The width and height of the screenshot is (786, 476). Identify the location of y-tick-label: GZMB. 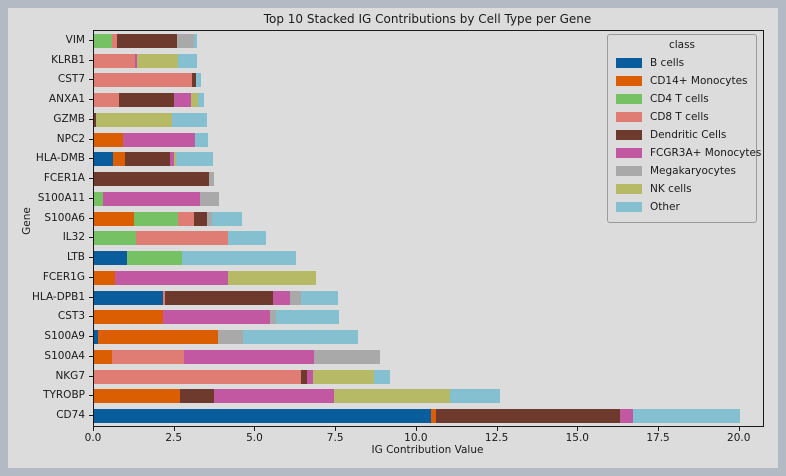
(69, 118).